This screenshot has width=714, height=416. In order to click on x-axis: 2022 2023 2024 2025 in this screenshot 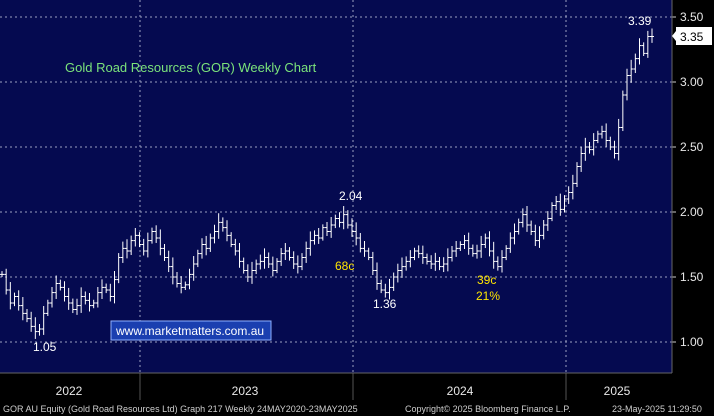, I will do `click(336, 386)`.